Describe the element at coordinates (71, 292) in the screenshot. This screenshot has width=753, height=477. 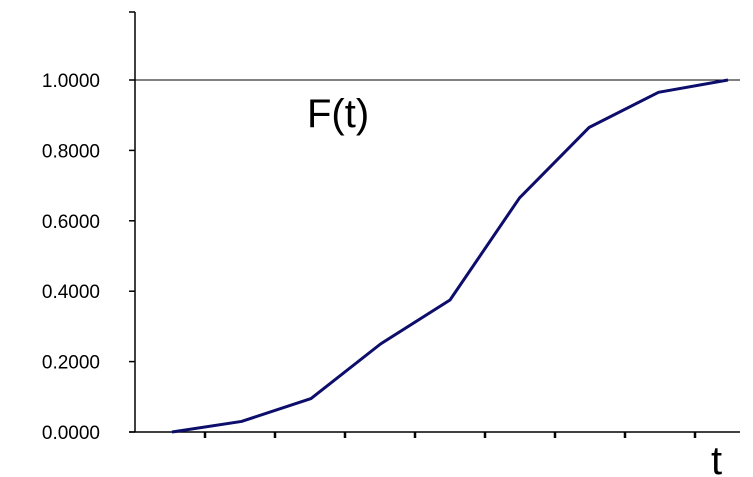
I see `y-tick-label: 0.4000` at that location.